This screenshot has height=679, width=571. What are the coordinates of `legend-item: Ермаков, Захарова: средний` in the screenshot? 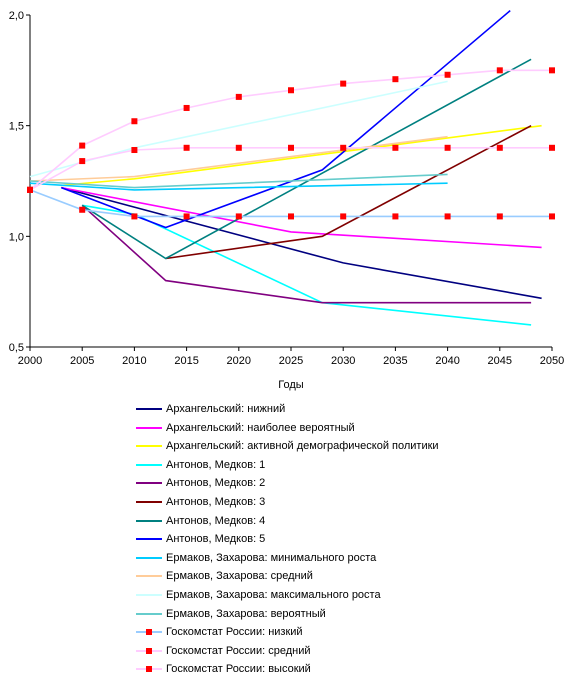 It's located at (349, 576).